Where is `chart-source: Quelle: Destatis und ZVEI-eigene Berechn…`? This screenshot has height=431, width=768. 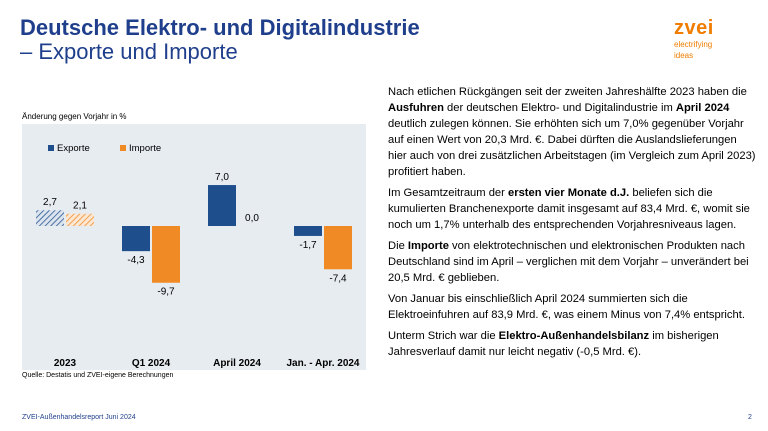 chart-source: Quelle: Destatis und ZVEI-eigene Berechn… is located at coordinates (98, 375).